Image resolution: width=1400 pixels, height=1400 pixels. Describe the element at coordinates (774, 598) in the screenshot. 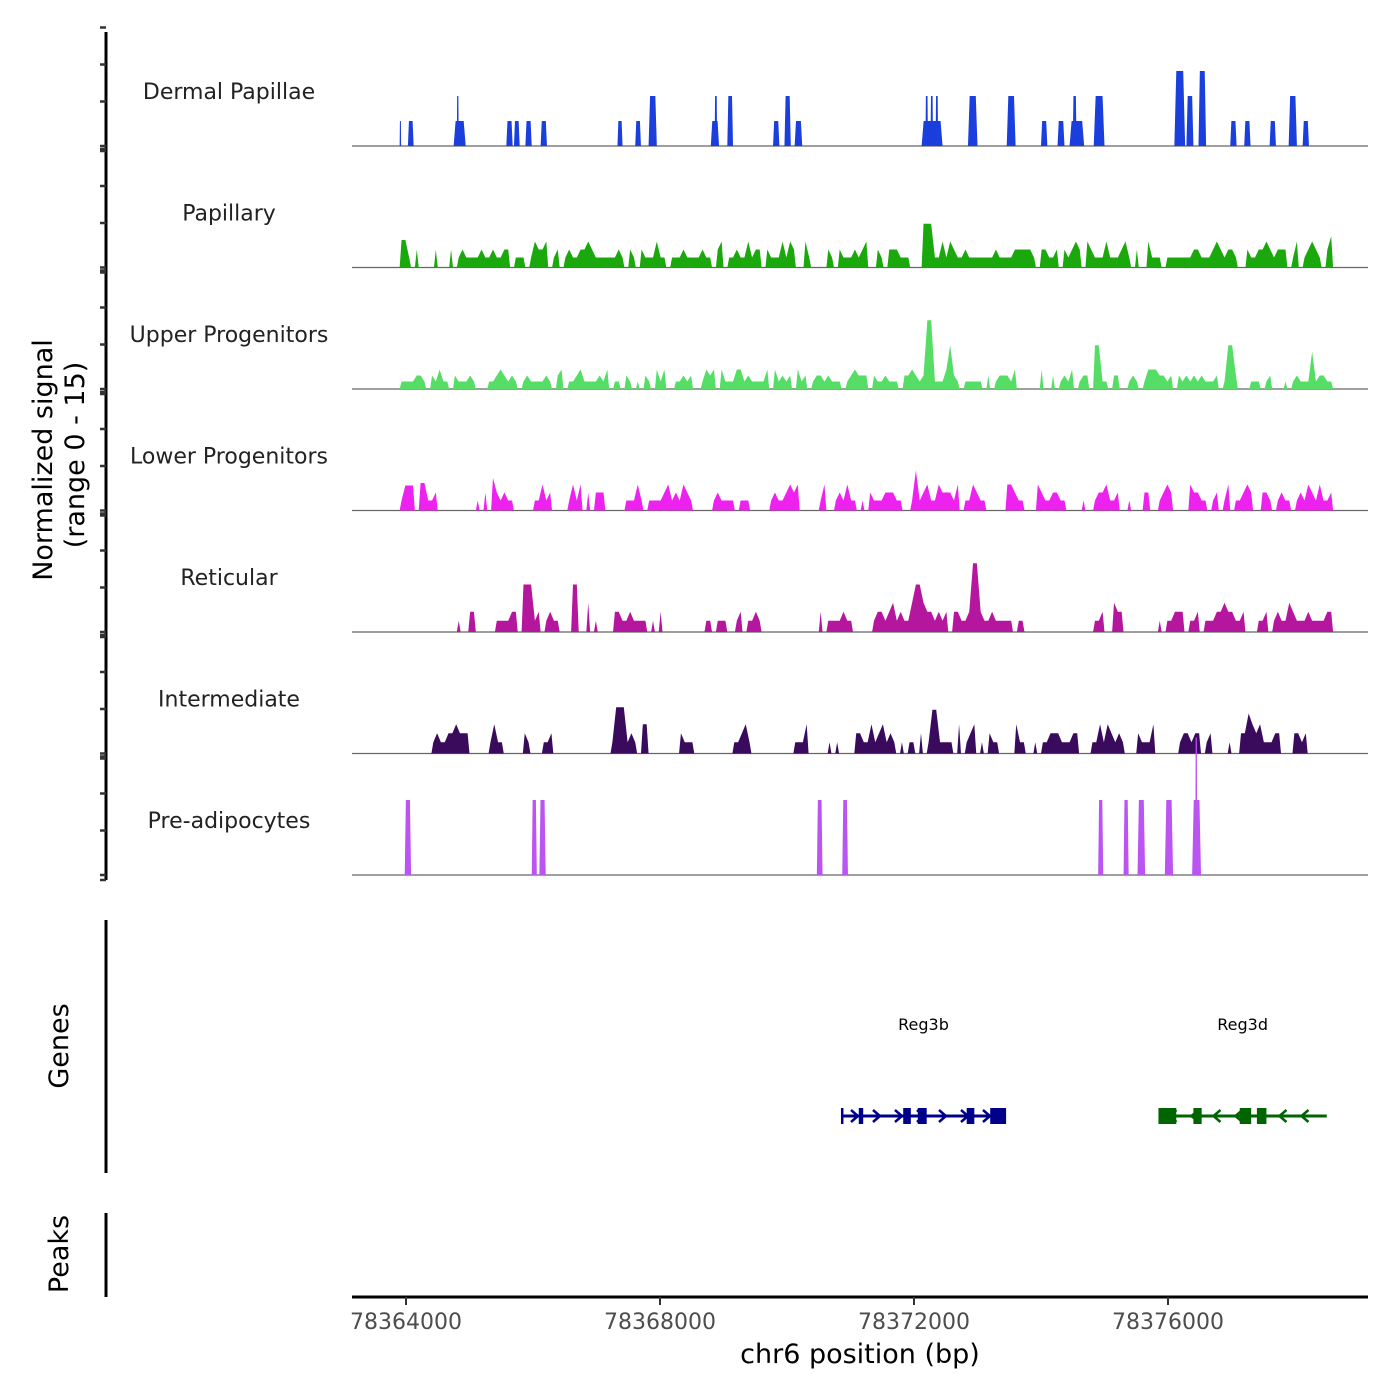

I see `track-reticular: Reticular` at that location.